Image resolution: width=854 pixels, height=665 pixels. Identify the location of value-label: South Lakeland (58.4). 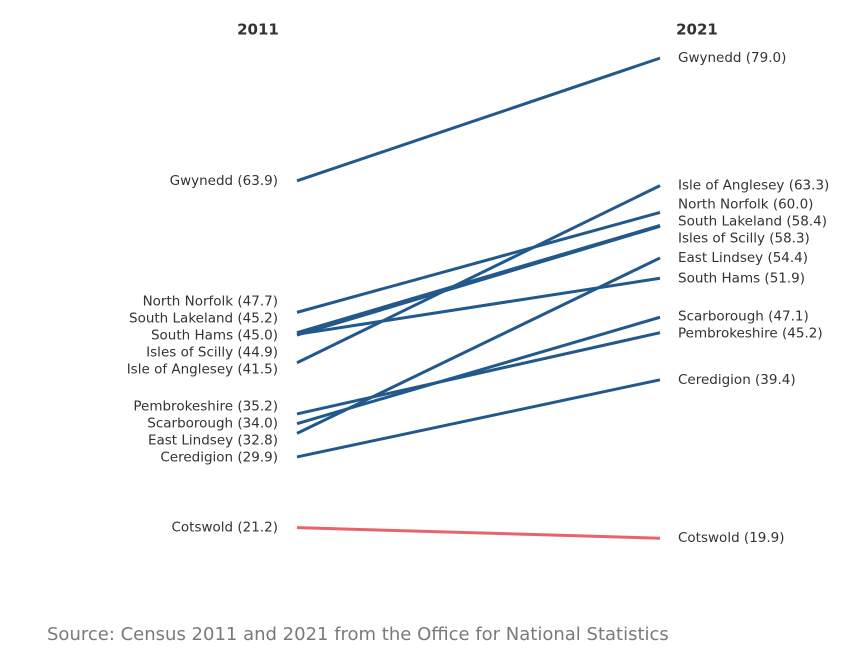
(752, 221).